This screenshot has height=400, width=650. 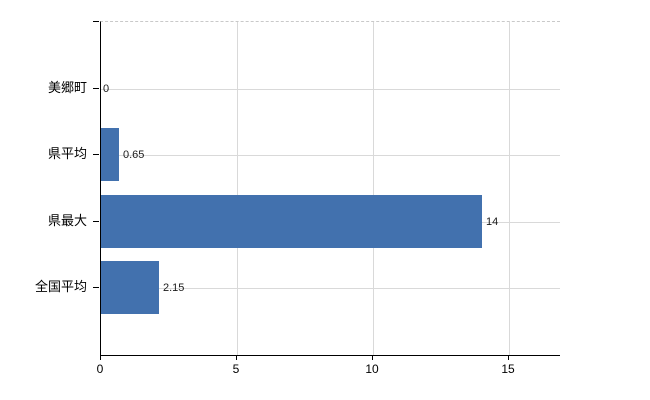 I want to click on bar-value-label-2: 14, so click(x=492, y=222).